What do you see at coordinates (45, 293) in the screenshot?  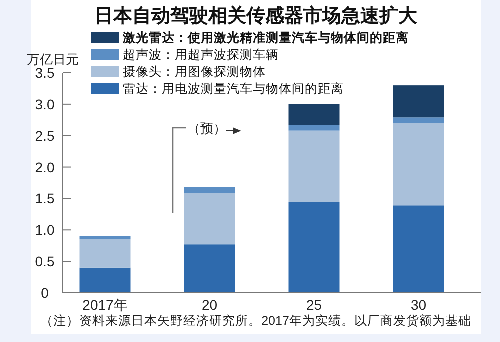 I see `y-tick-label: 0` at bounding box center [45, 293].